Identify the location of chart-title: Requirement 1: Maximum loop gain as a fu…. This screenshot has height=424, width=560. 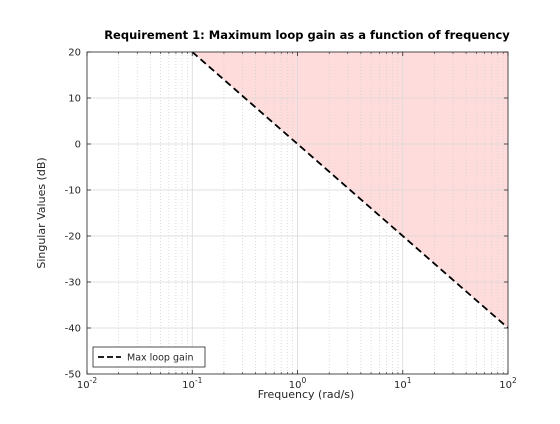
(307, 35).